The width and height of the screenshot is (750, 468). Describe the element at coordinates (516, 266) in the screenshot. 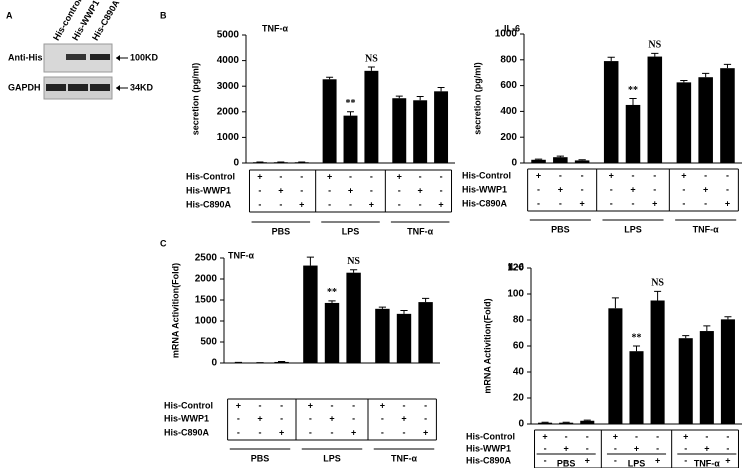

I see `chart-title: IL-6` at that location.